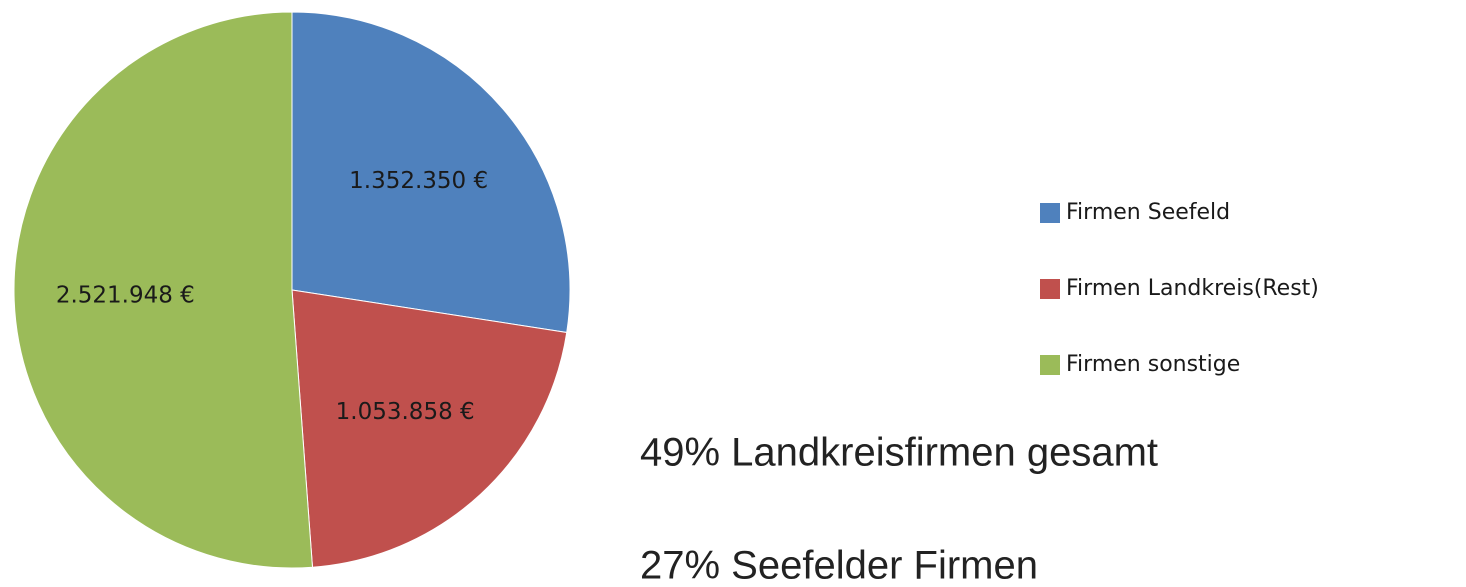  I want to click on legend-label: Firmen sonstige, so click(1153, 364).